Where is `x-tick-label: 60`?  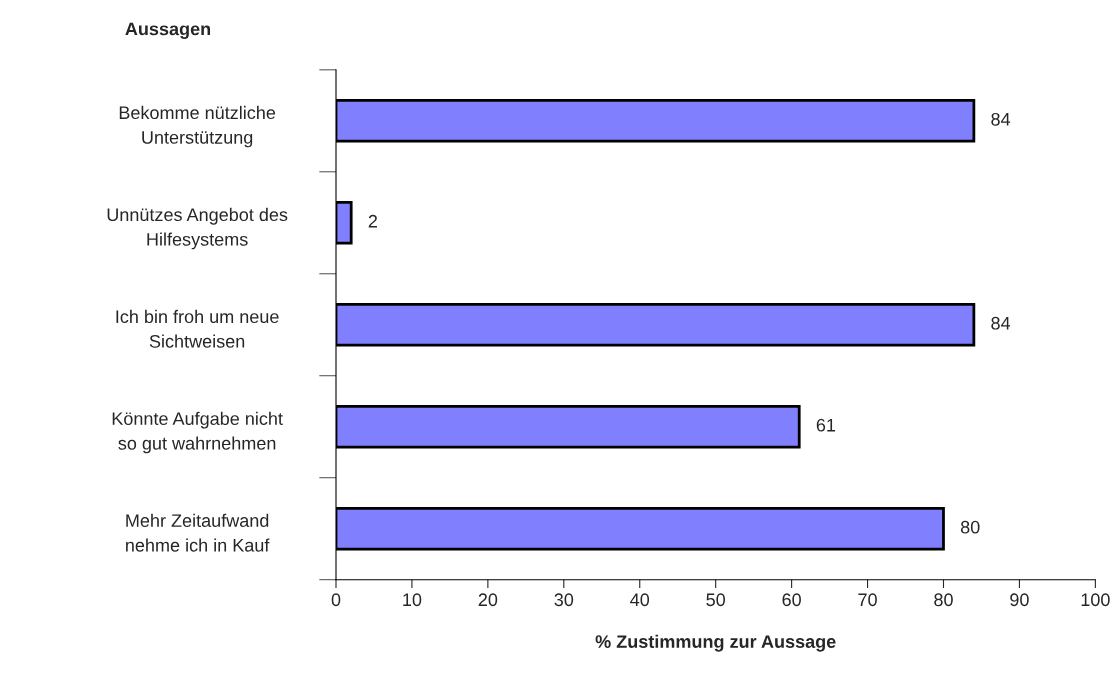 x-tick-label: 60 is located at coordinates (791, 600).